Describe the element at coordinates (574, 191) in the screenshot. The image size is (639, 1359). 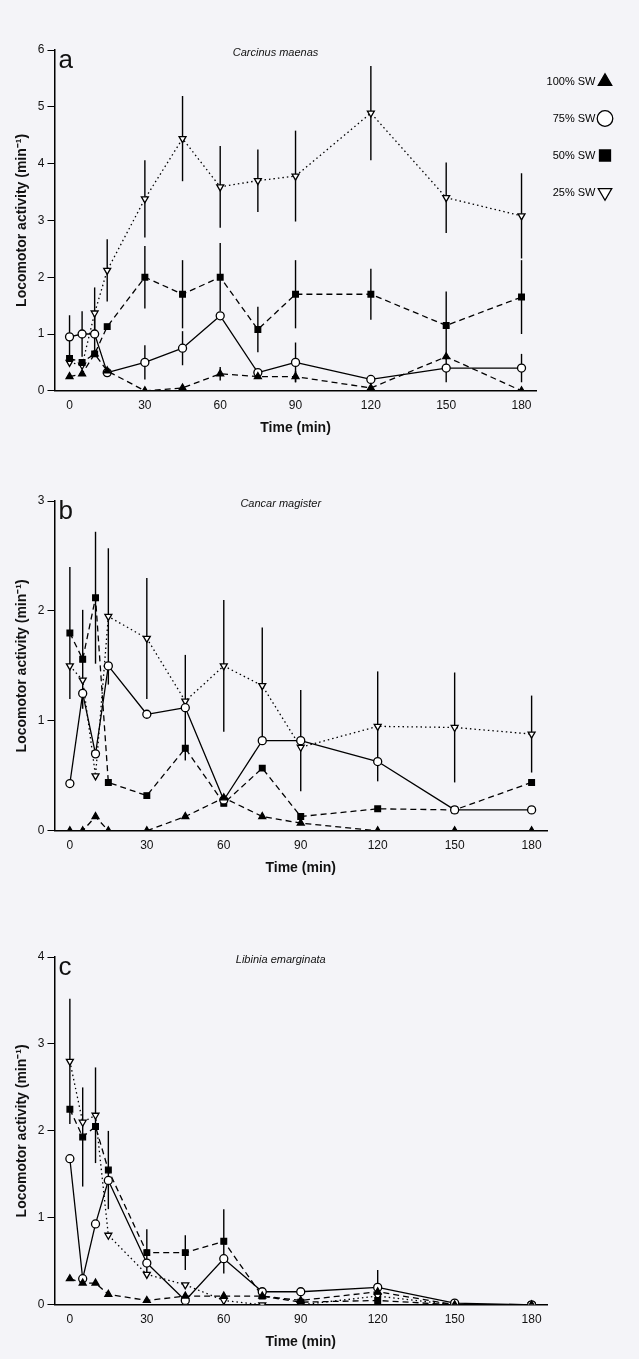
I see `legend-label: 25% SW` at that location.